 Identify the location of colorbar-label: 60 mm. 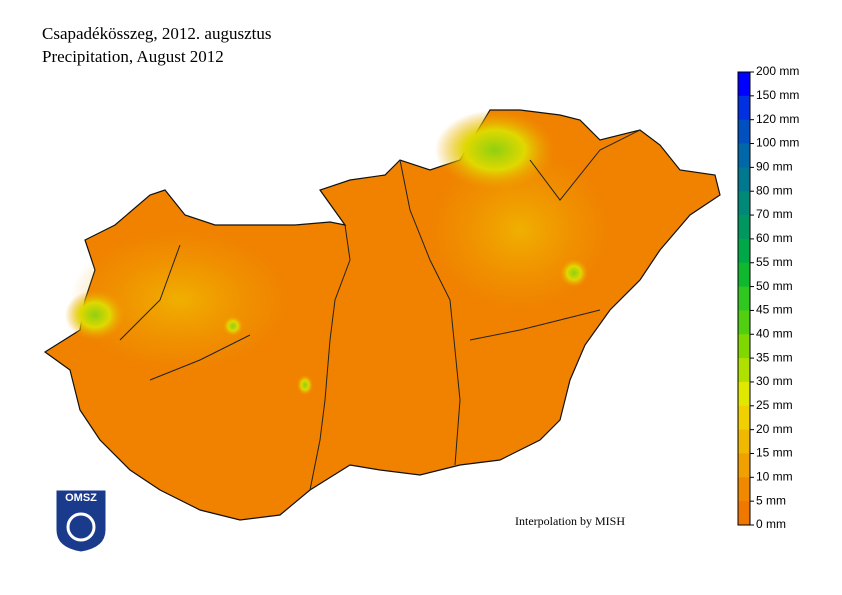
(774, 238).